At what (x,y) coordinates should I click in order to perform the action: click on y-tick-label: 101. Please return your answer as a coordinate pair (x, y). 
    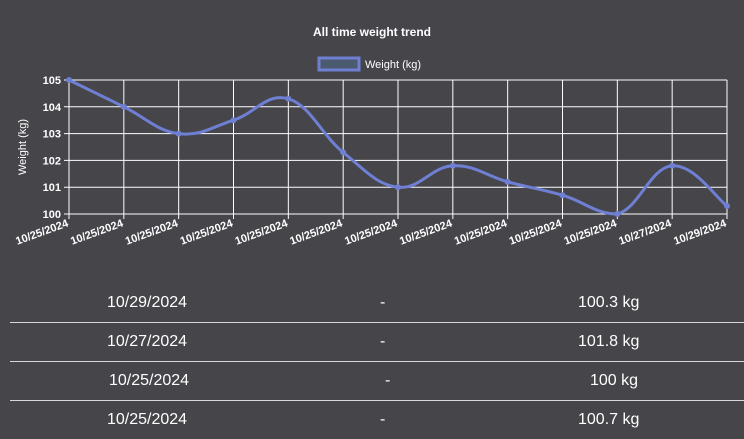
    Looking at the image, I should click on (52, 188).